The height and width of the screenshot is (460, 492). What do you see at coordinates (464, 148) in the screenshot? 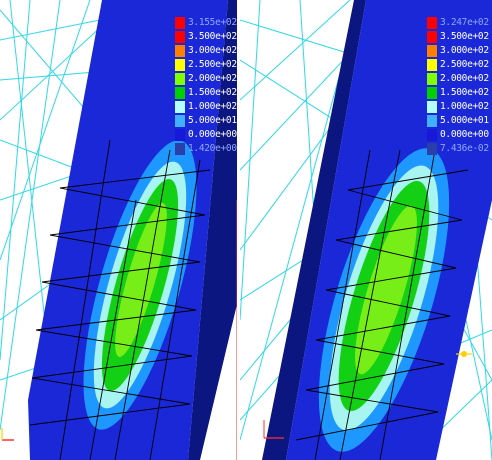
I see `legend-min-label: 7.436e-02` at bounding box center [464, 148].